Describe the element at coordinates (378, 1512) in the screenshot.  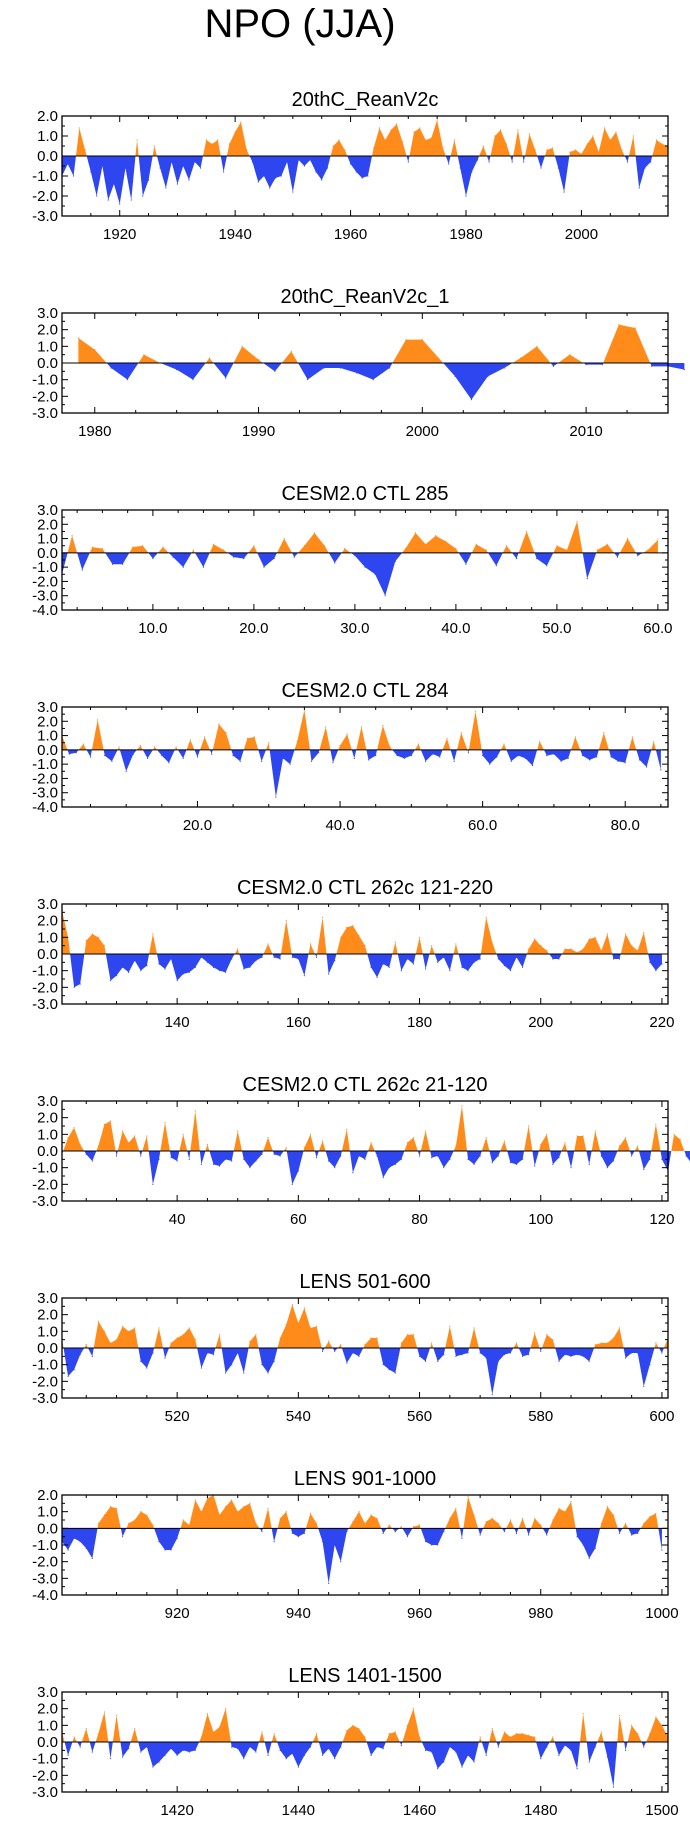
I see `positive-area` at that location.